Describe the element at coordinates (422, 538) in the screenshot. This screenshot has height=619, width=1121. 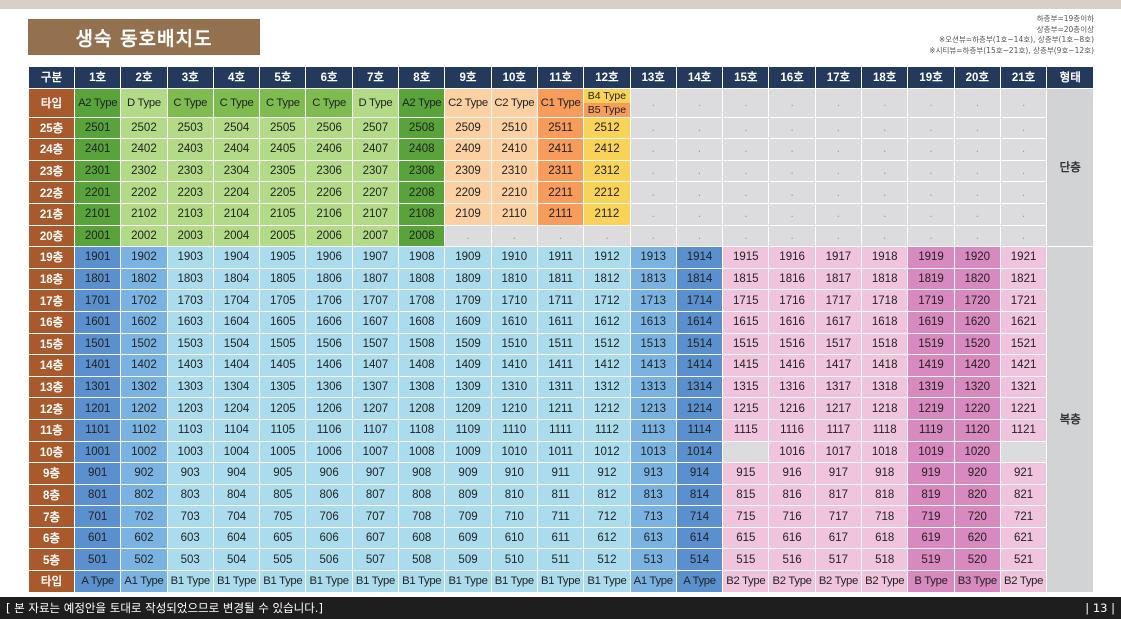
I see `unit-cell: 608` at that location.